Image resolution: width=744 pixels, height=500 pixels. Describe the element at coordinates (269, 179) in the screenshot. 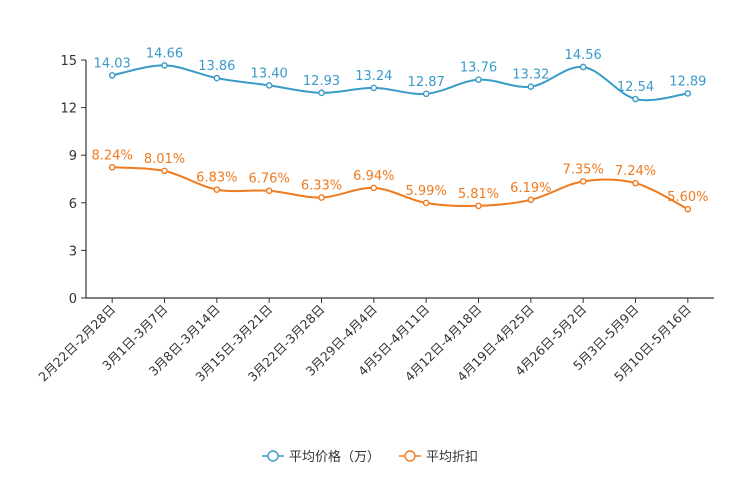

I see `data-label: 6.76%` at that location.